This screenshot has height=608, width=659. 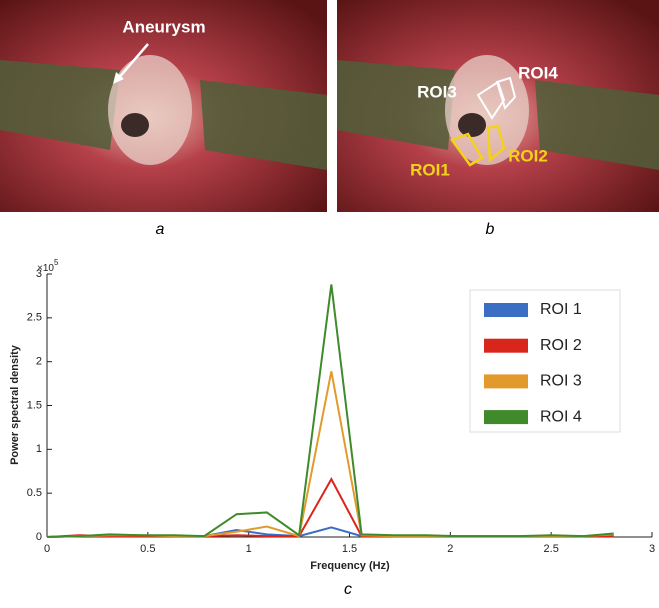 I want to click on x-tick-label: 0, so click(x=47, y=549).